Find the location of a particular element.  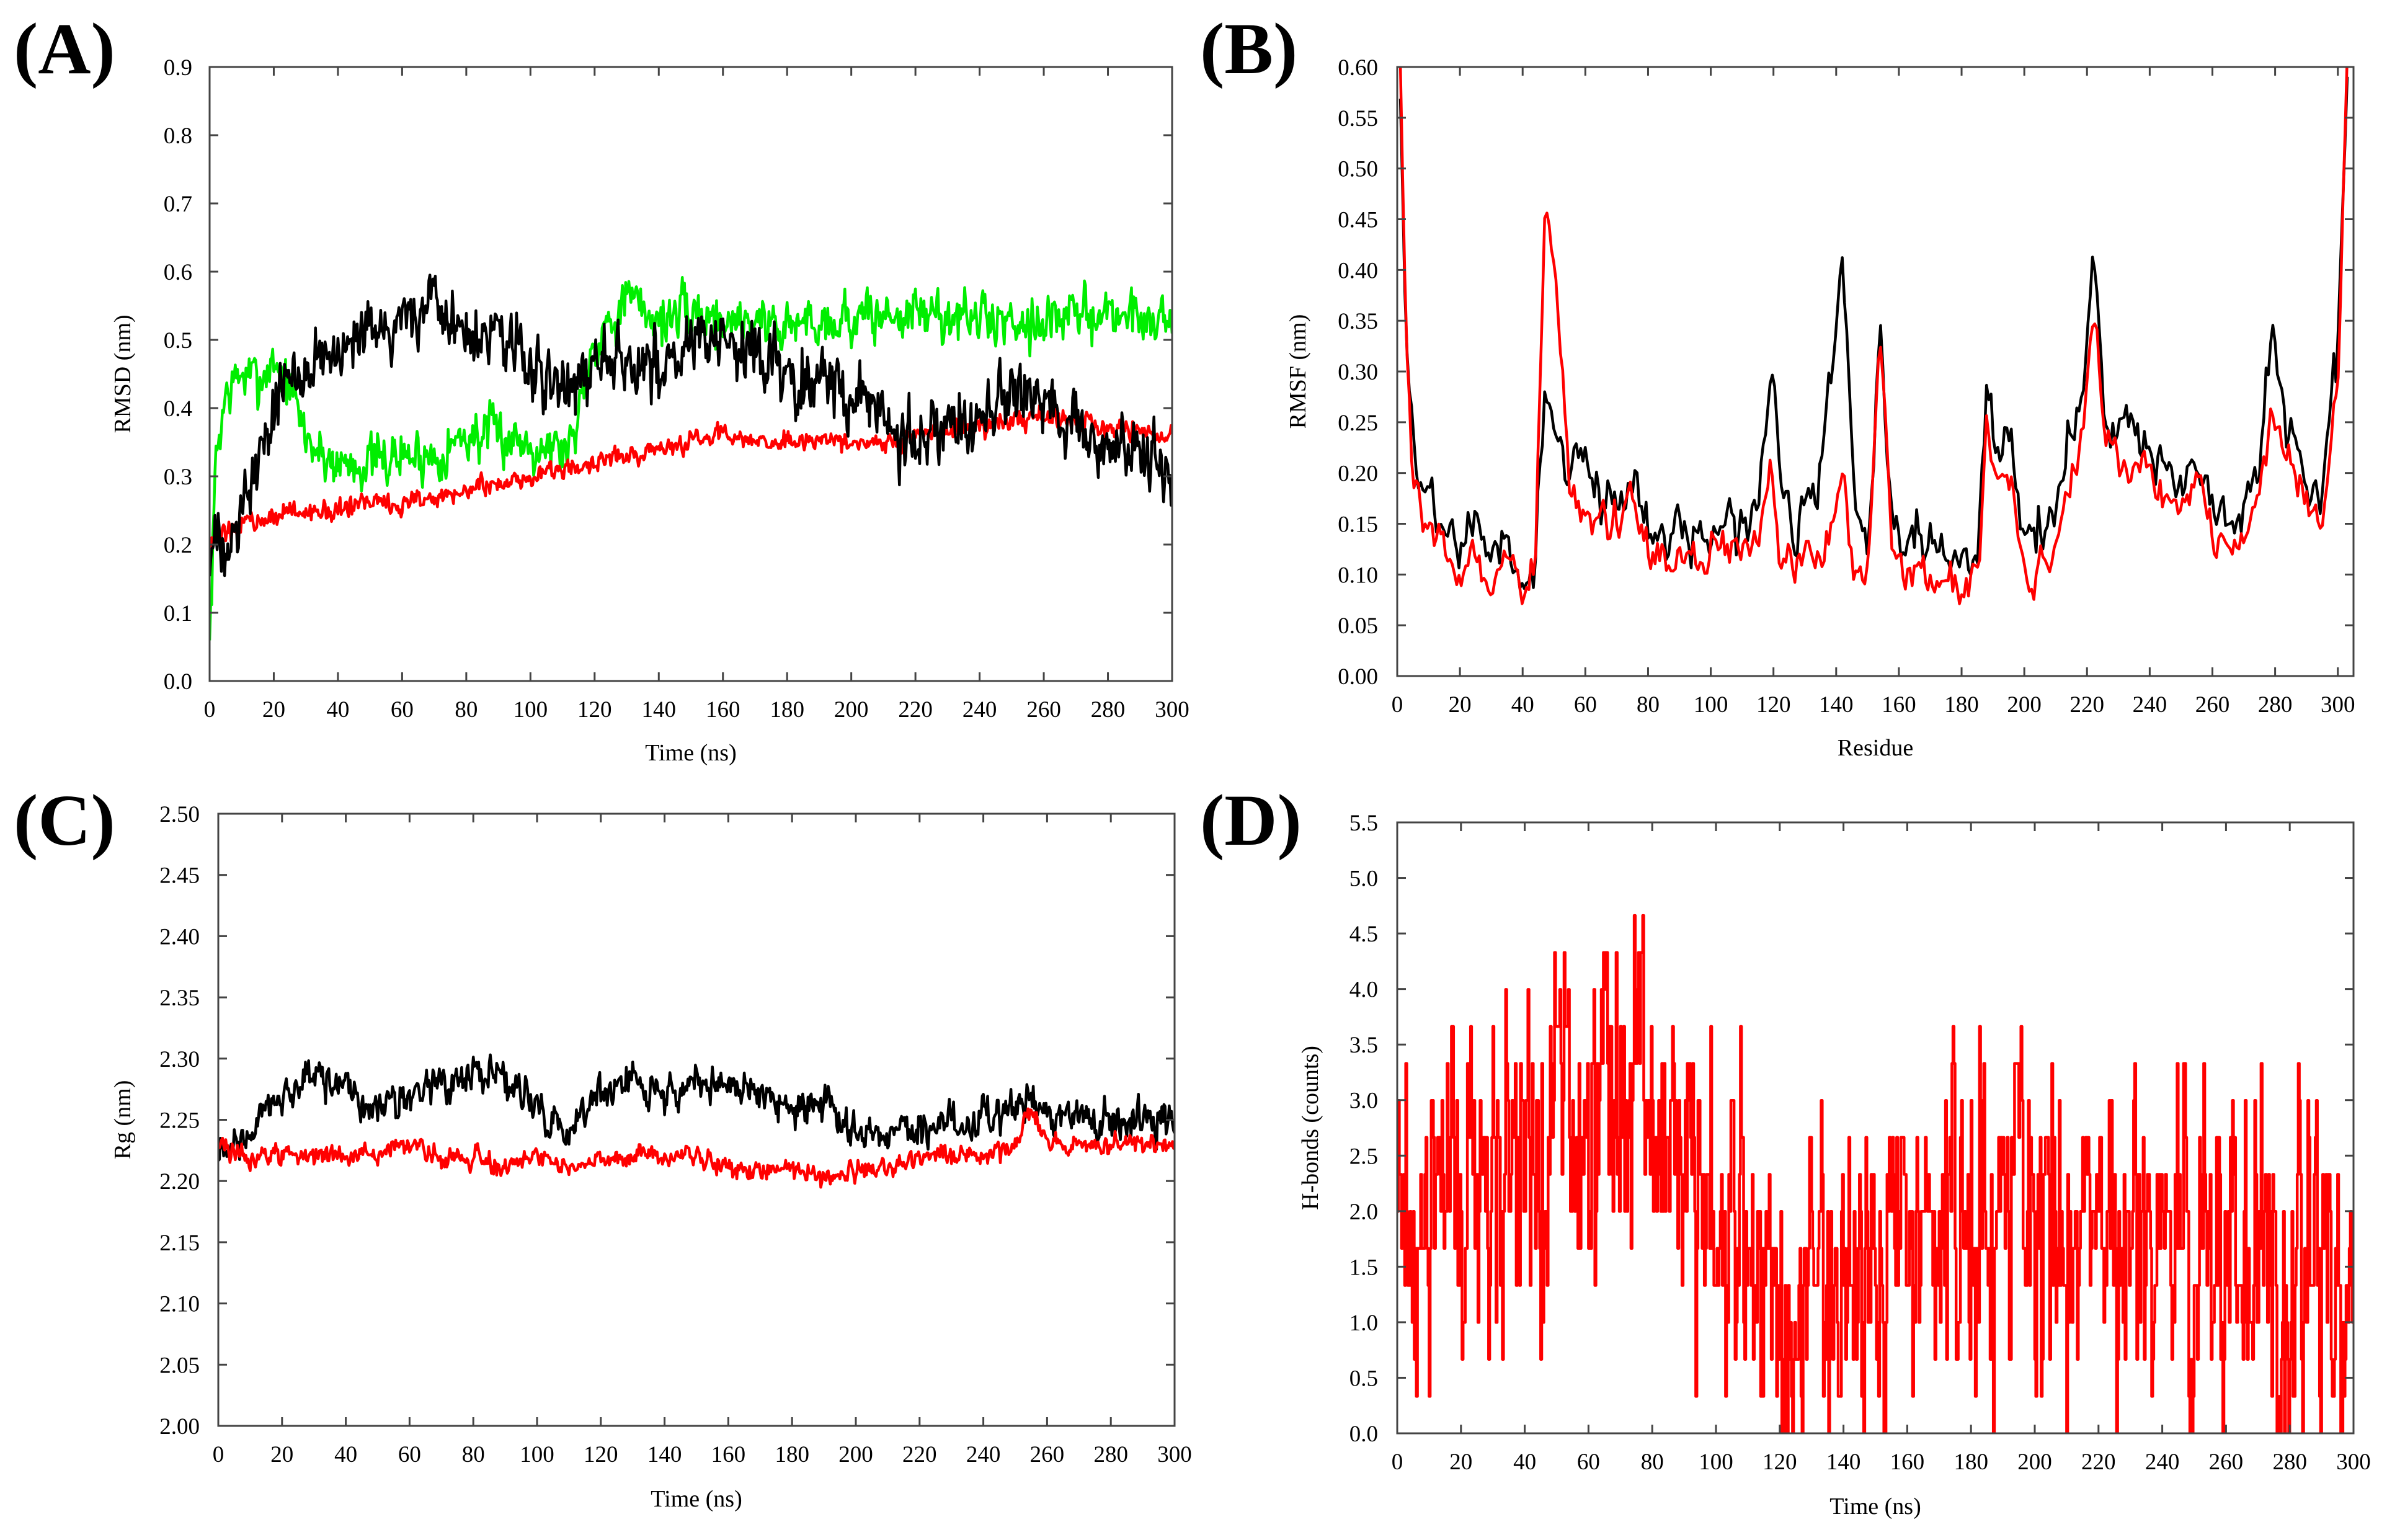

y-tick-label: 4.0 is located at coordinates (1363, 990).